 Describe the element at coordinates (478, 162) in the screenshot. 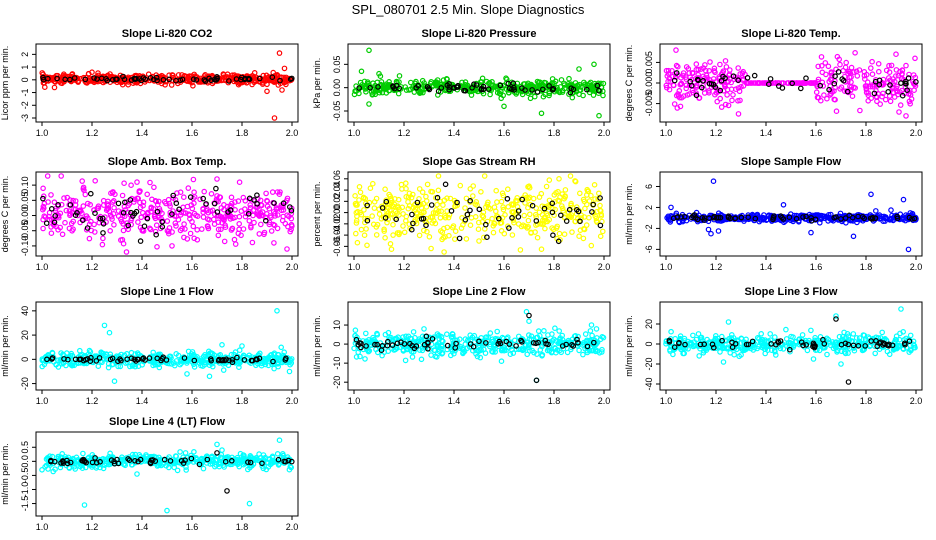

I see `chart-title: Slope Gas Stream RH` at that location.